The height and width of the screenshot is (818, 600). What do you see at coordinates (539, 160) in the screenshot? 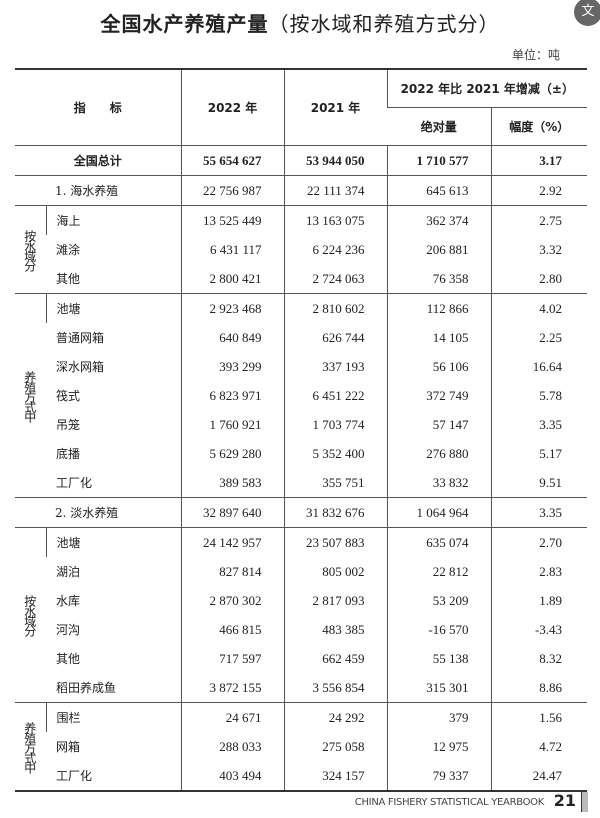
I see `cell-pct: 3.17` at bounding box center [539, 160].